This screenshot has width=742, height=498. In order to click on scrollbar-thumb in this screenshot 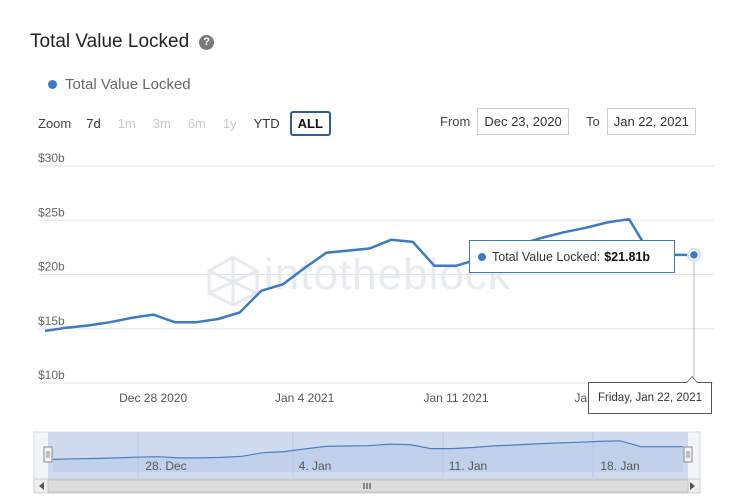, I will do `click(368, 486)`.